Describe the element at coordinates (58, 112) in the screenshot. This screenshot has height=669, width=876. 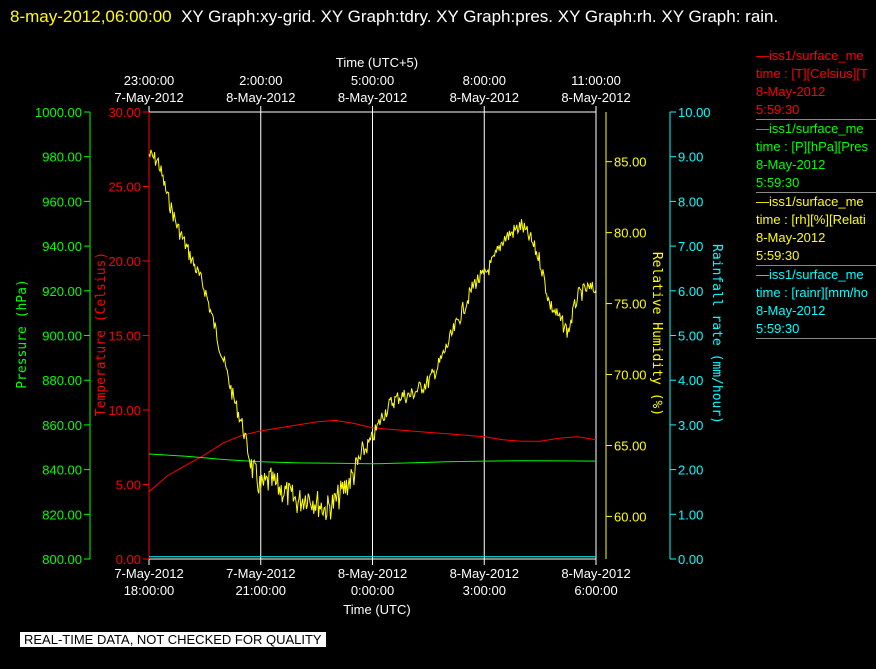
I see `pressure-tick-label: 1000.00` at that location.